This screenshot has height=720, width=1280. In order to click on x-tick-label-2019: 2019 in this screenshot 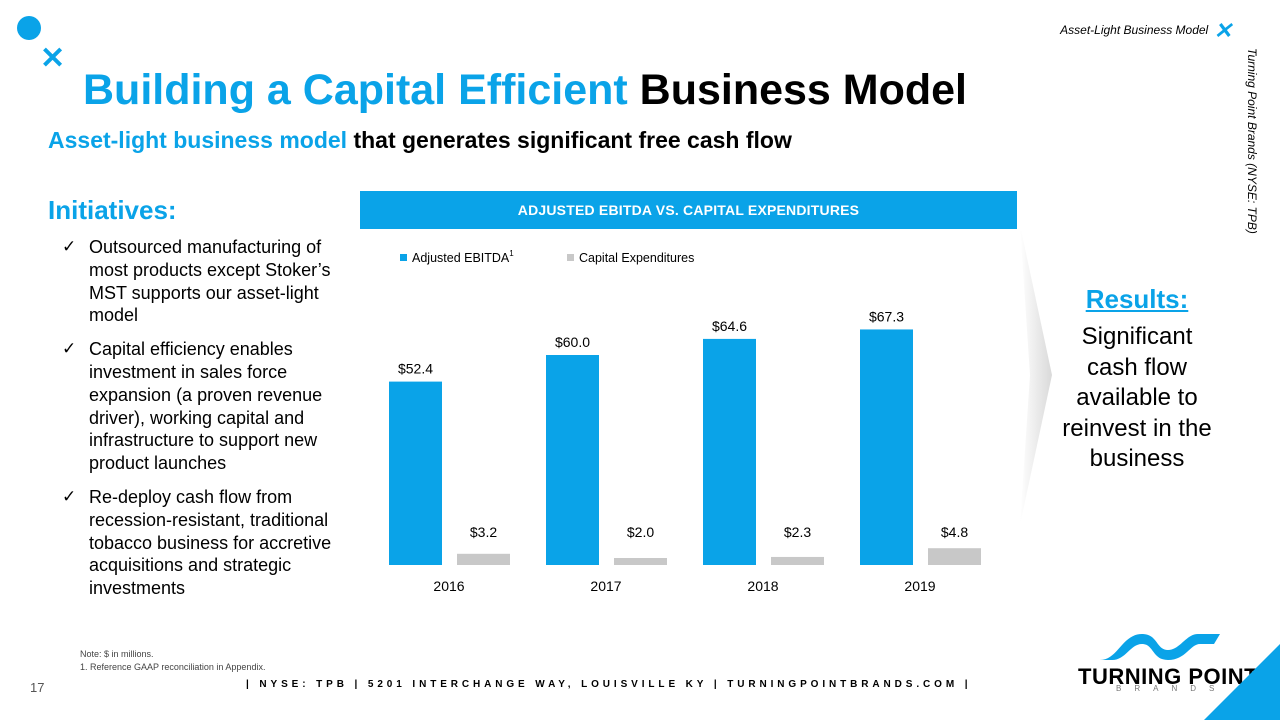, I will do `click(919, 586)`.